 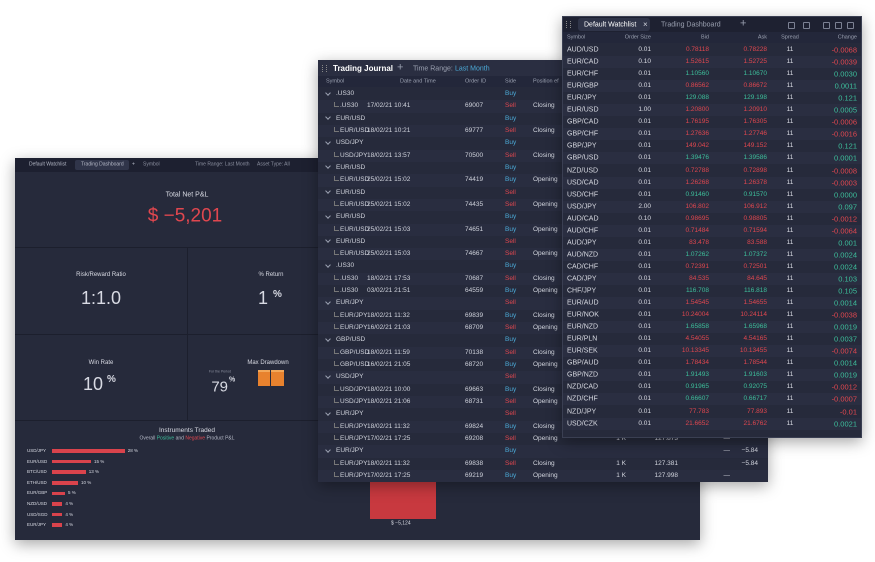 I want to click on column-header: Ask, so click(x=762, y=36).